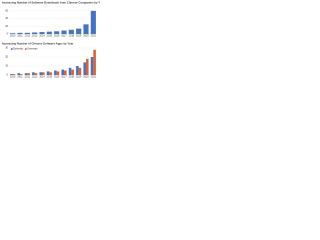  Describe the element at coordinates (6, 10) in the screenshot. I see `y-tick-label: 60` at that location.